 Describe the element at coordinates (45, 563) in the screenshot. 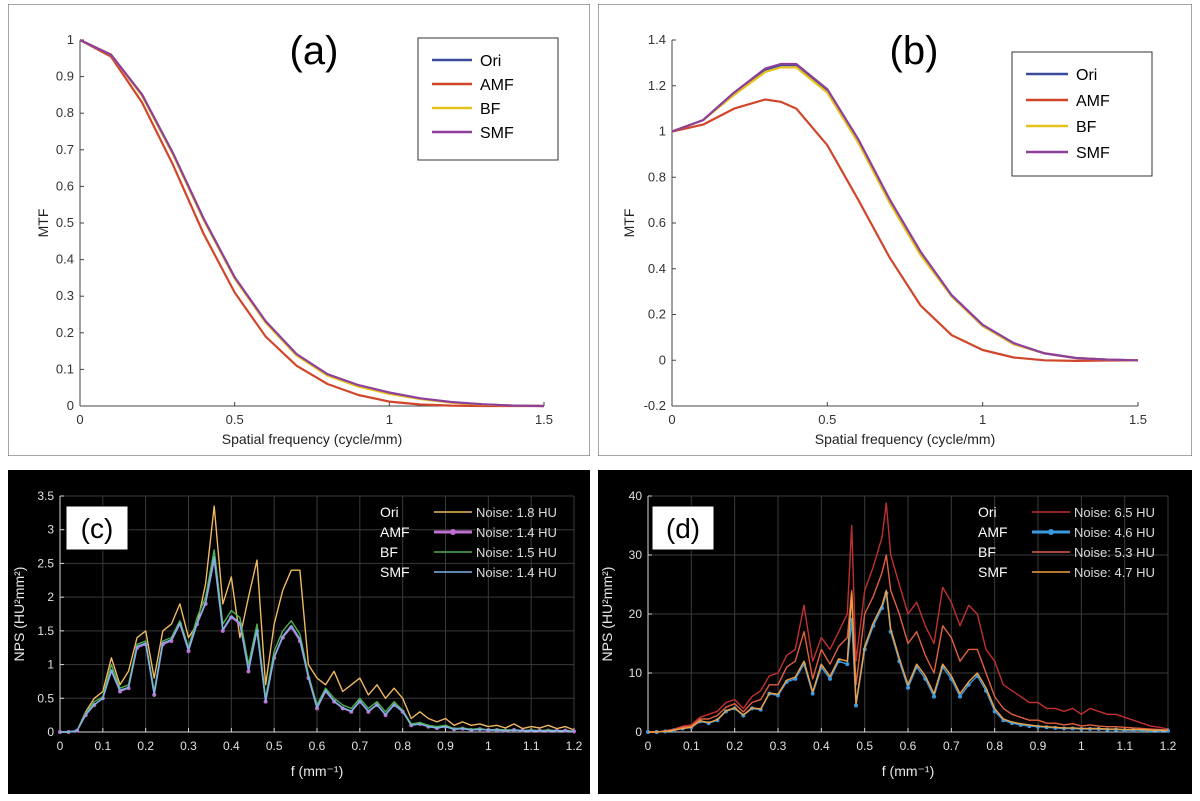

I see `y-tick-label: 2.5` at that location.